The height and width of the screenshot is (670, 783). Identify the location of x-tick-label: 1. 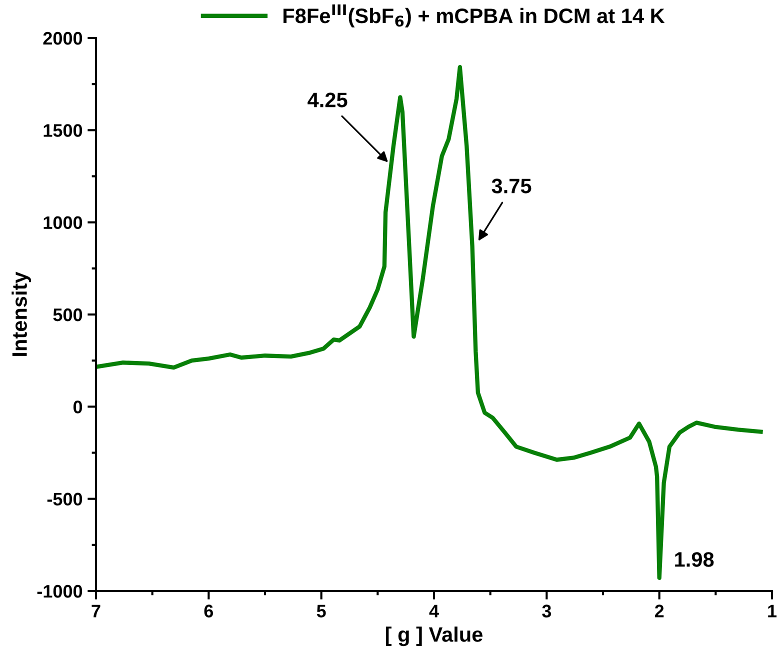
(772, 611).